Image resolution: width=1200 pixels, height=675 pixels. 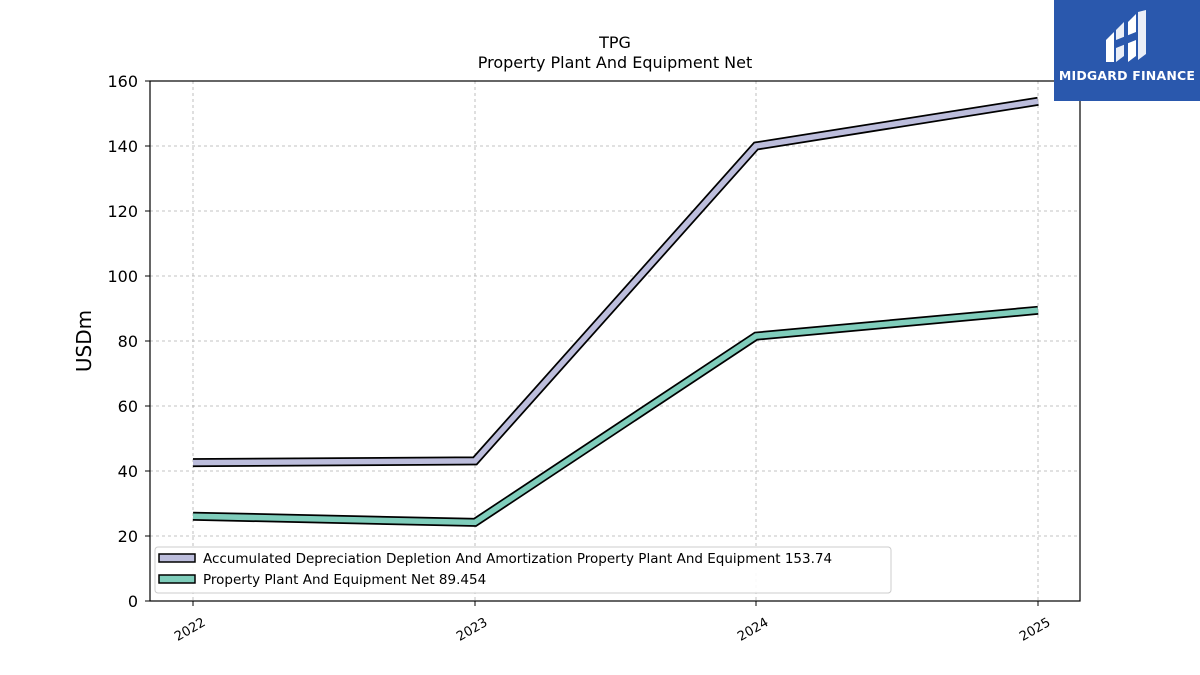 What do you see at coordinates (84, 341) in the screenshot?
I see `y-axis-label: USDm` at bounding box center [84, 341].